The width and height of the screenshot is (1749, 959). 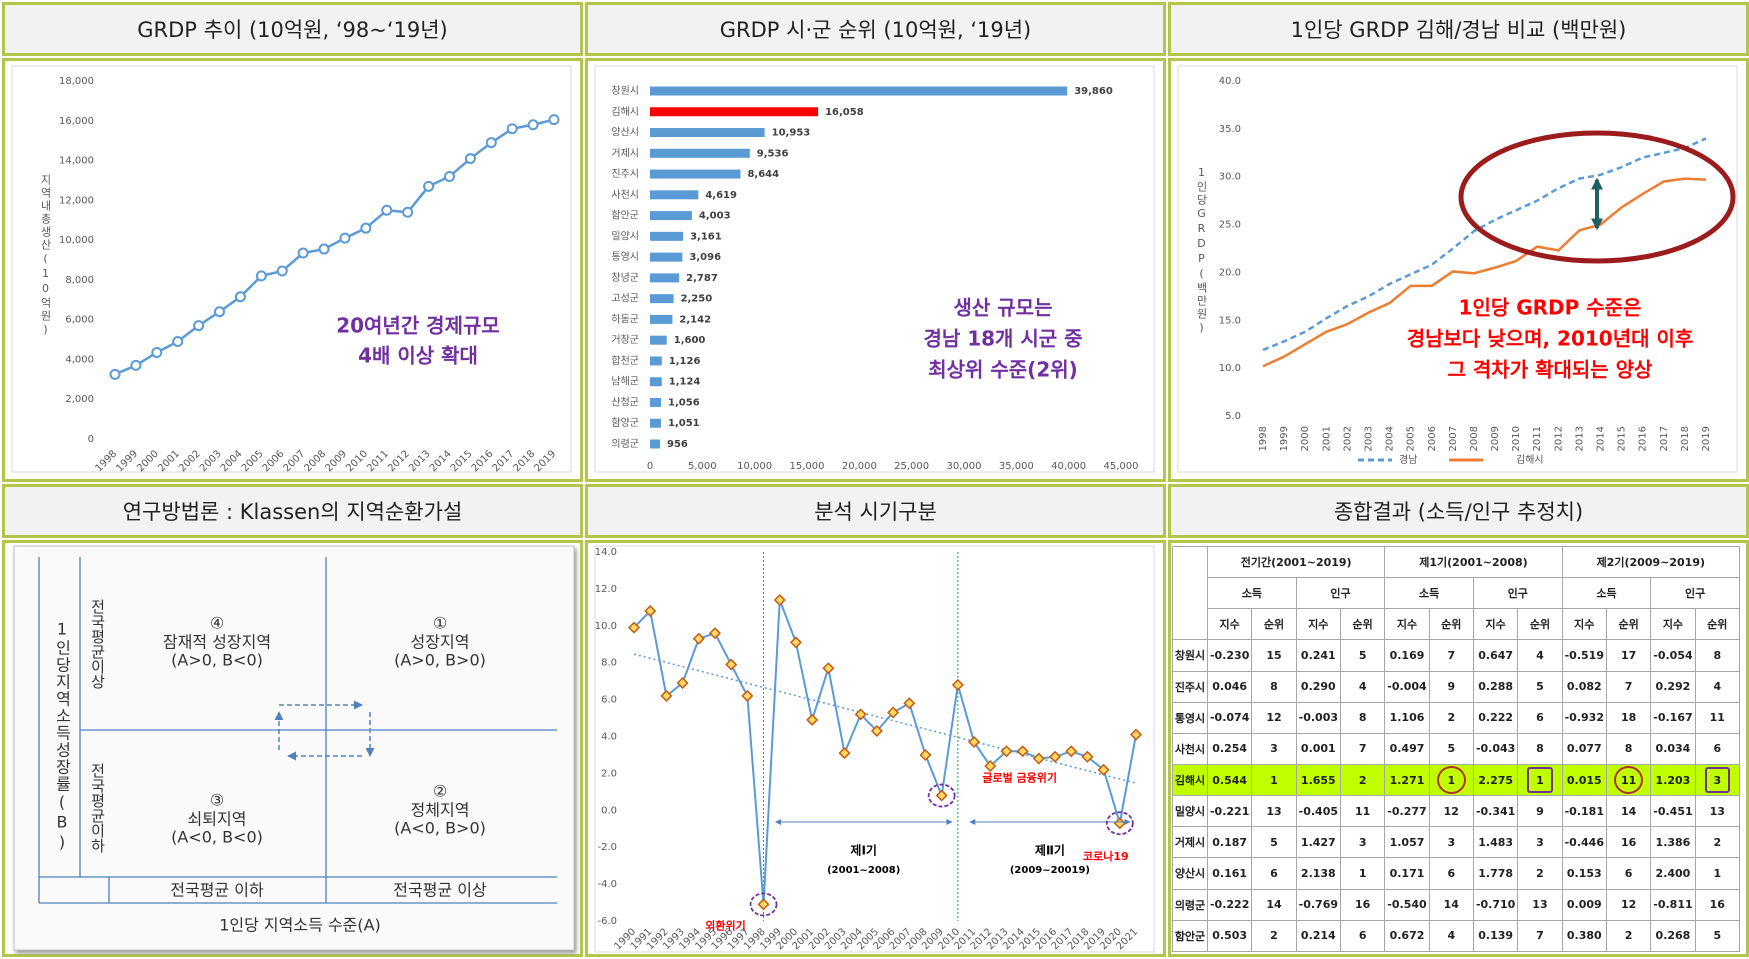 I want to click on table-cell: -0.054, so click(x=1673, y=655).